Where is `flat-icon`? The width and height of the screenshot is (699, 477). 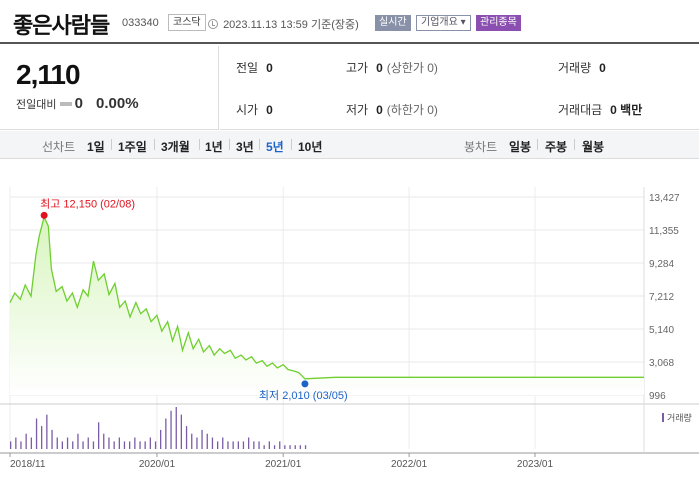
flat-icon is located at coordinates (65, 104).